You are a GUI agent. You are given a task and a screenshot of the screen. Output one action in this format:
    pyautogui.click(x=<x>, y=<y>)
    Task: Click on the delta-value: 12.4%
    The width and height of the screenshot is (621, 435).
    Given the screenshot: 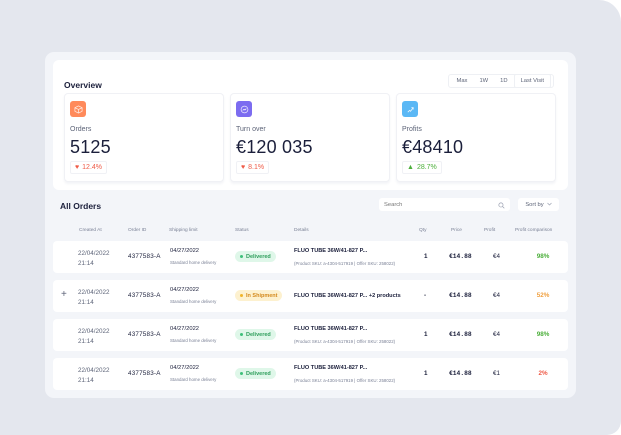 What is the action you would take?
    pyautogui.click(x=92, y=167)
    